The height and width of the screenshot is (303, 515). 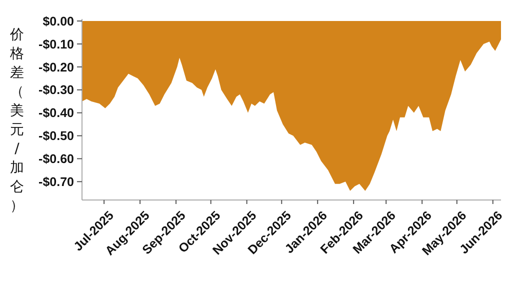 I want to click on y-tick-label: -$0.40, so click(x=56, y=113).